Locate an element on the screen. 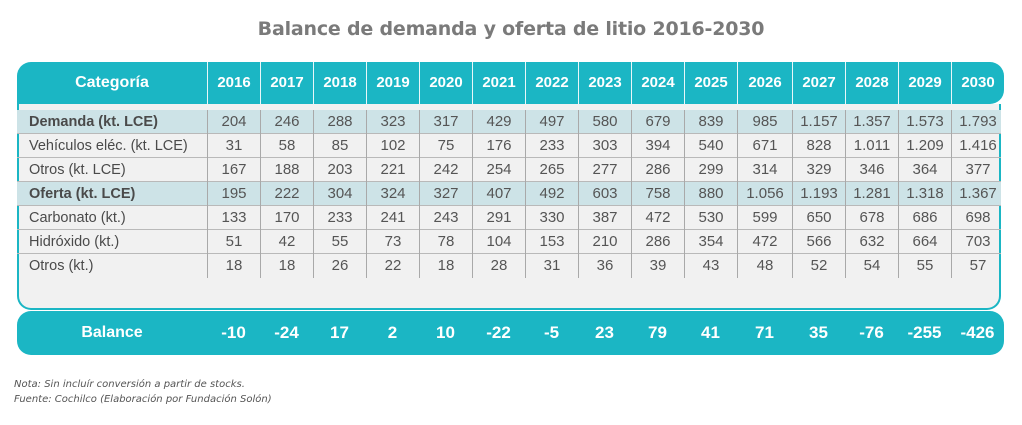 Image resolution: width=1022 pixels, height=425 pixels. table-cell: 330 is located at coordinates (551, 217).